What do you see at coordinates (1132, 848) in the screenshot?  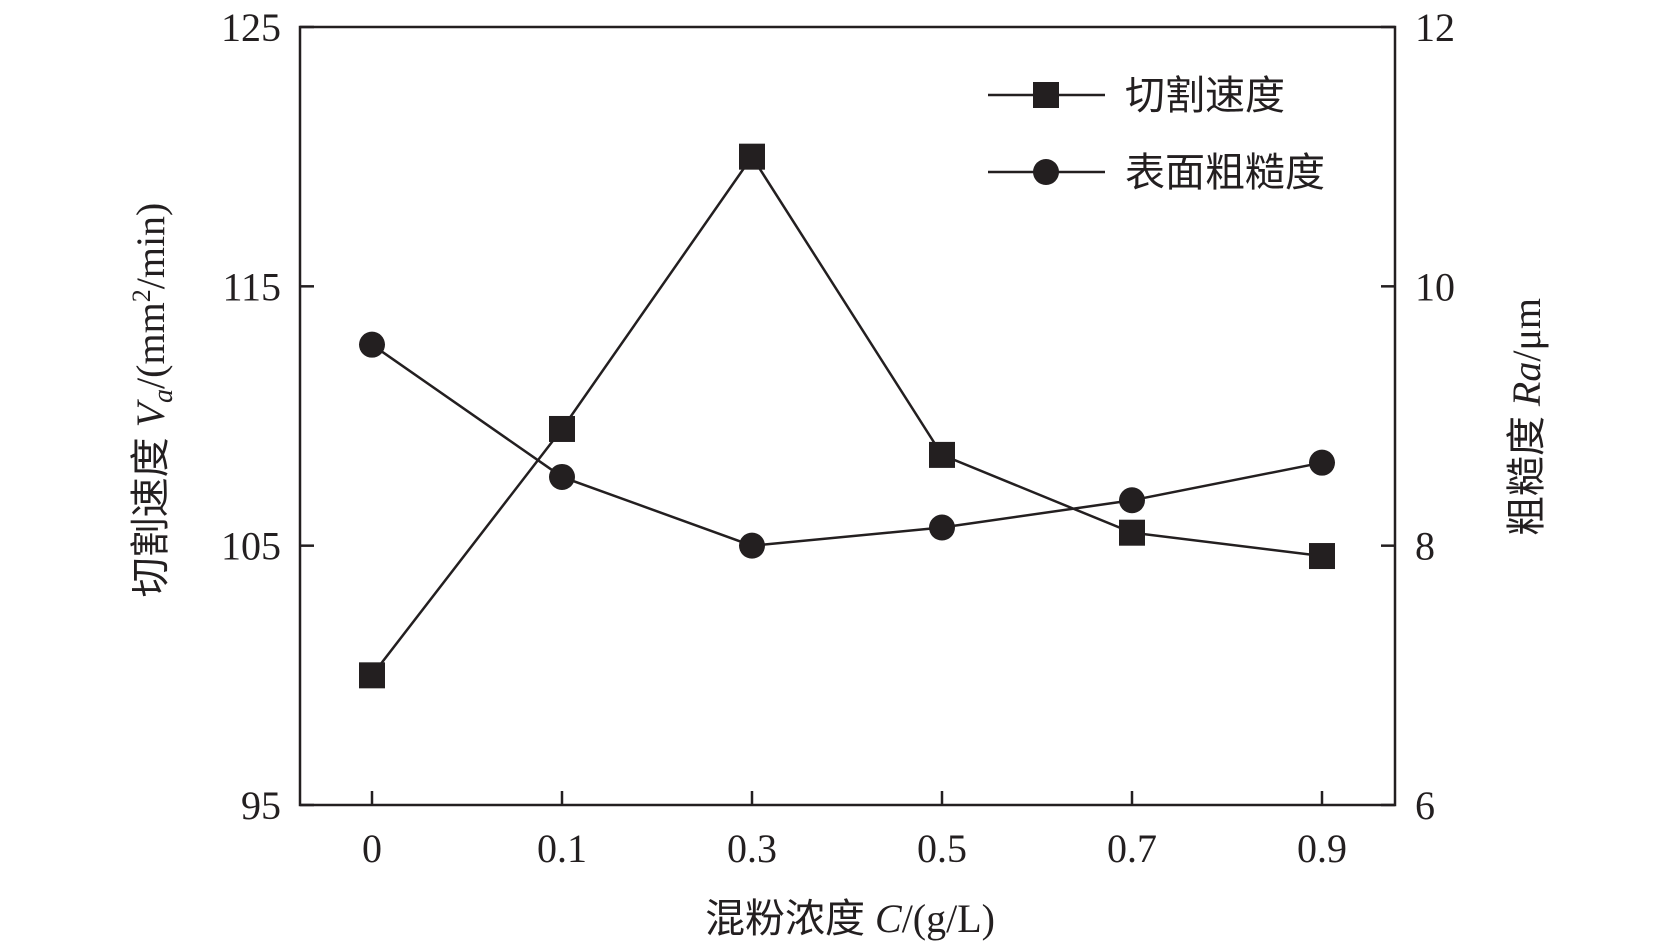 I see `x-tick-label: 0.7` at bounding box center [1132, 848].